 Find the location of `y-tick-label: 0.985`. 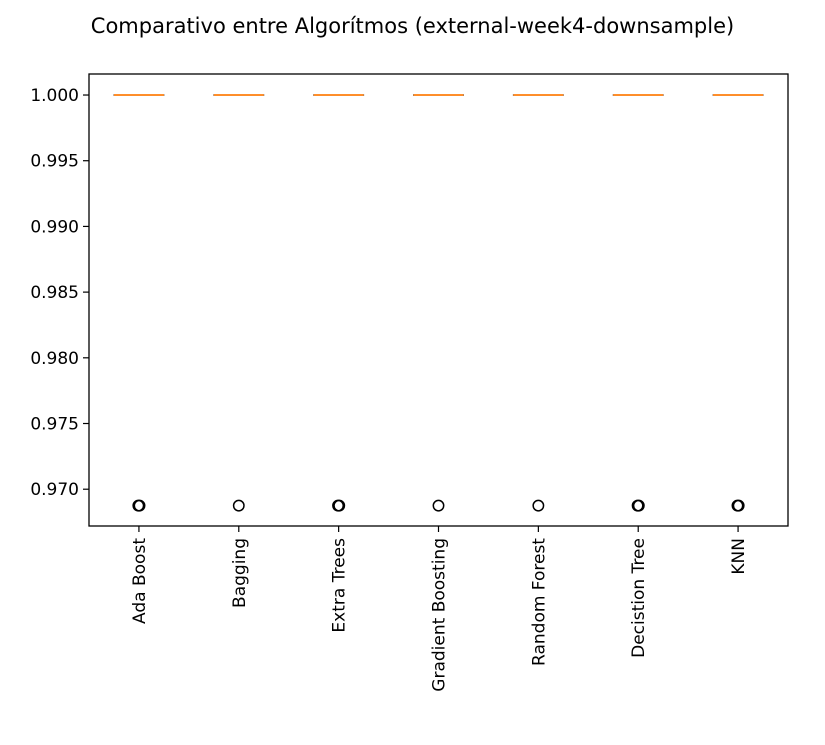

y-tick-label: 0.985 is located at coordinates (54, 293).